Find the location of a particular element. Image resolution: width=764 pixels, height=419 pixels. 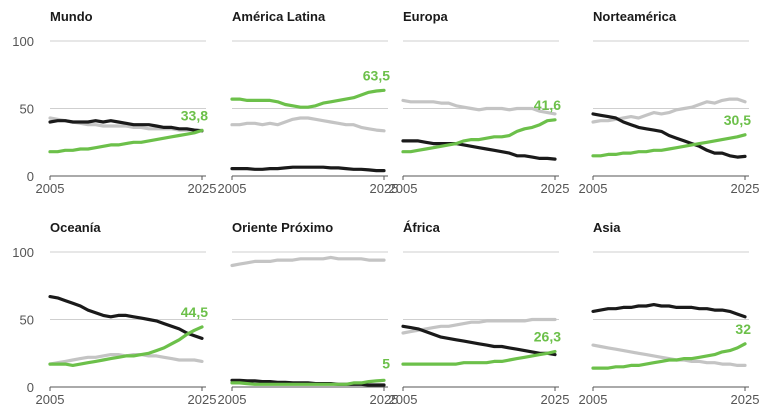

panel-title: Mundo is located at coordinates (71, 16).